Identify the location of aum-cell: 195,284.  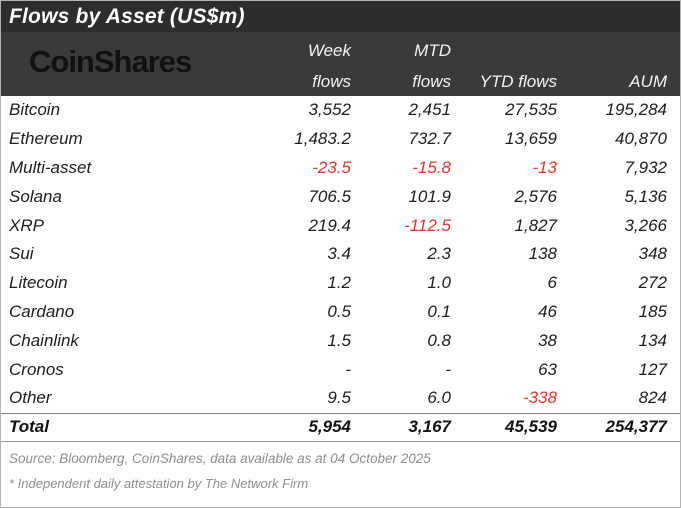
(636, 110).